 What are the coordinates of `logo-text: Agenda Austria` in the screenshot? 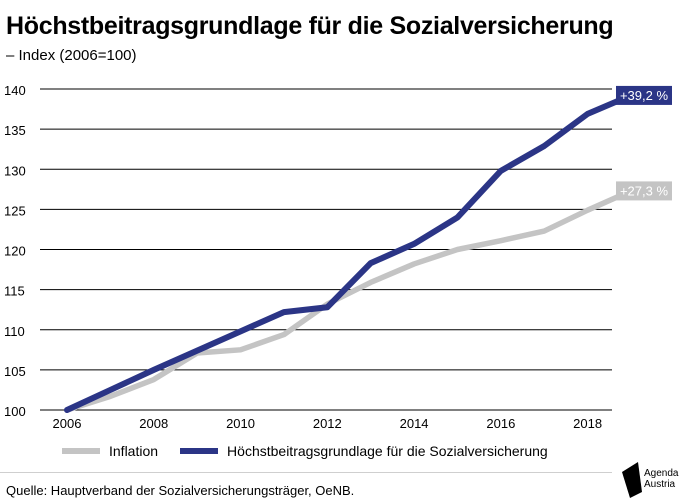 It's located at (661, 479).